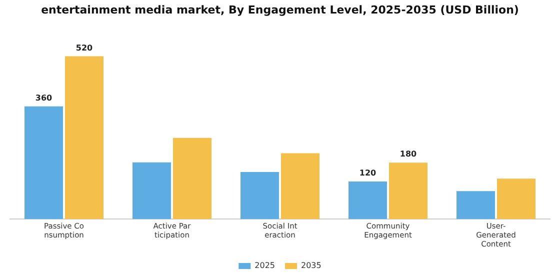 The width and height of the screenshot is (560, 280). What do you see at coordinates (311, 265) in the screenshot?
I see `legend-label: 2035` at bounding box center [311, 265].